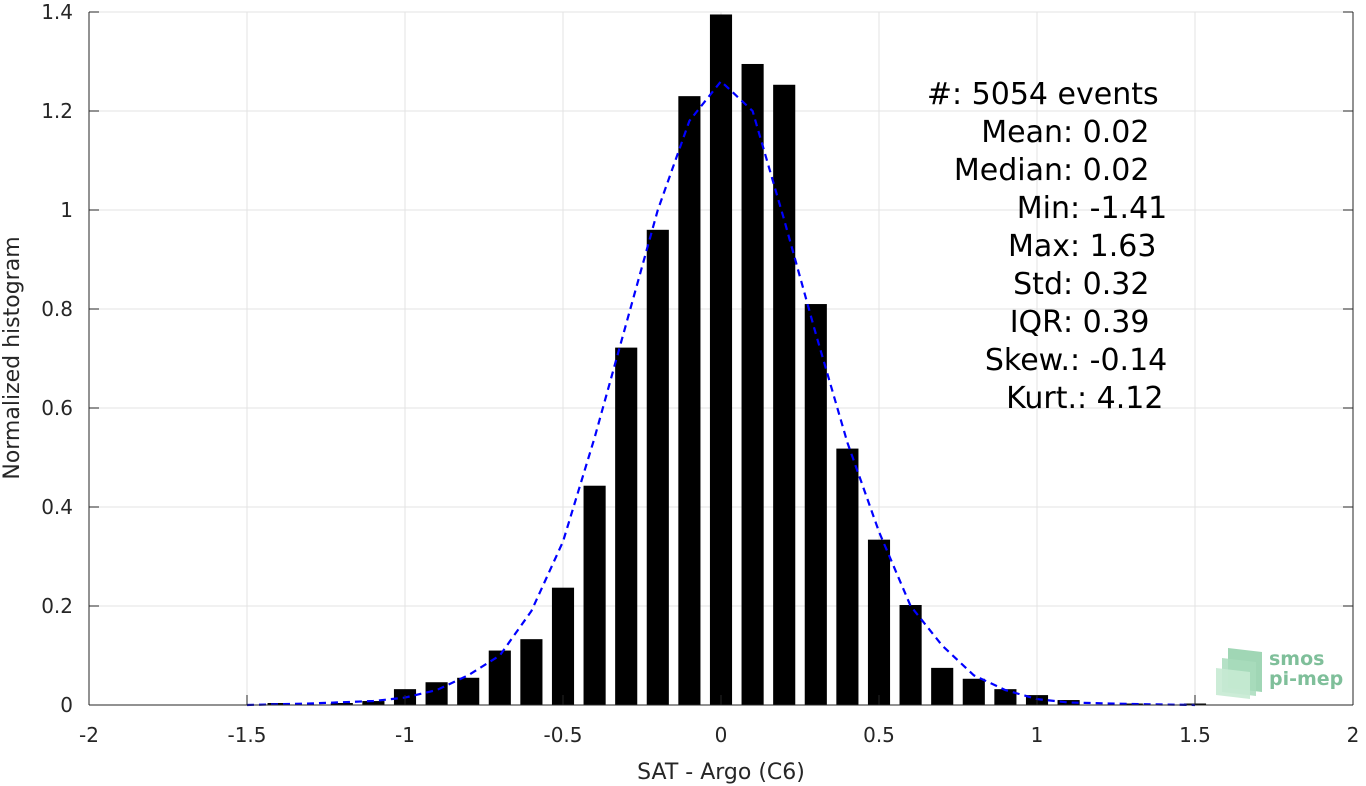 The image size is (1366, 786). Describe the element at coordinates (879, 735) in the screenshot. I see `x-tick-label: 0.5` at that location.